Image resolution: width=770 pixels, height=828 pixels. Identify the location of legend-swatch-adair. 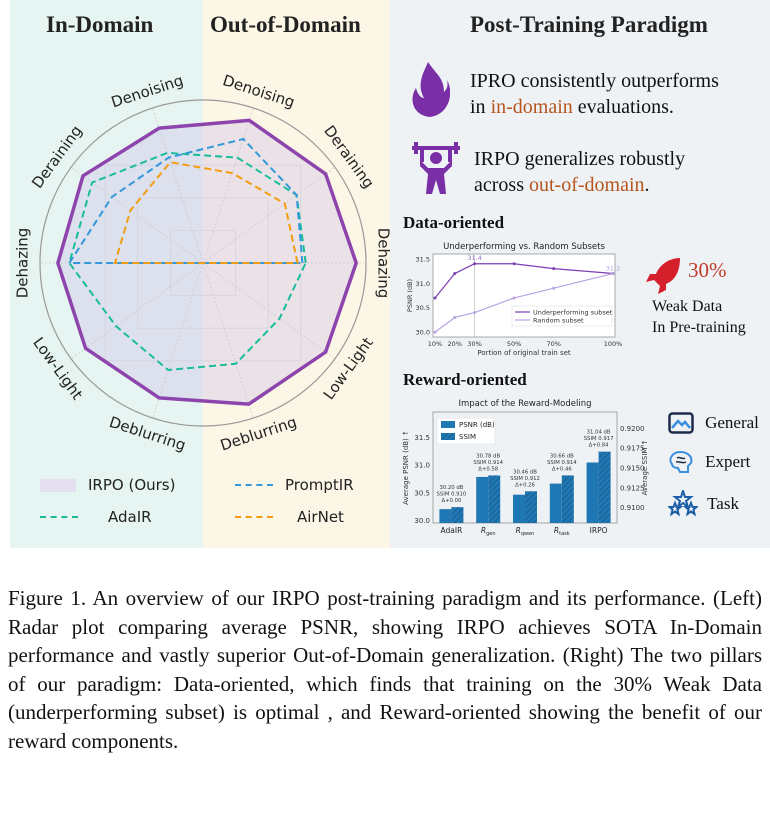
(59, 517).